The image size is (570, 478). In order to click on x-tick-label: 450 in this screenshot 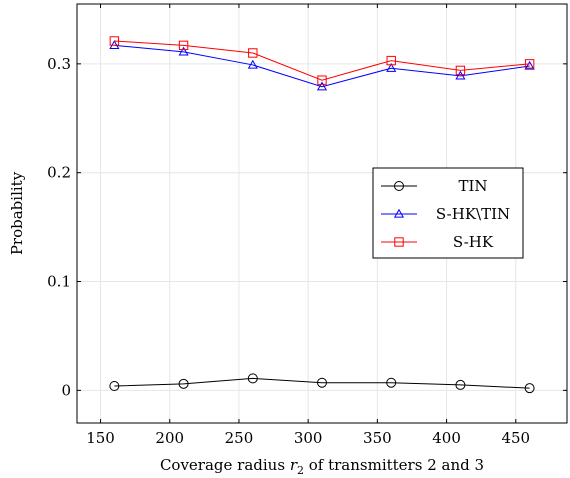, I will do `click(515, 438)`.